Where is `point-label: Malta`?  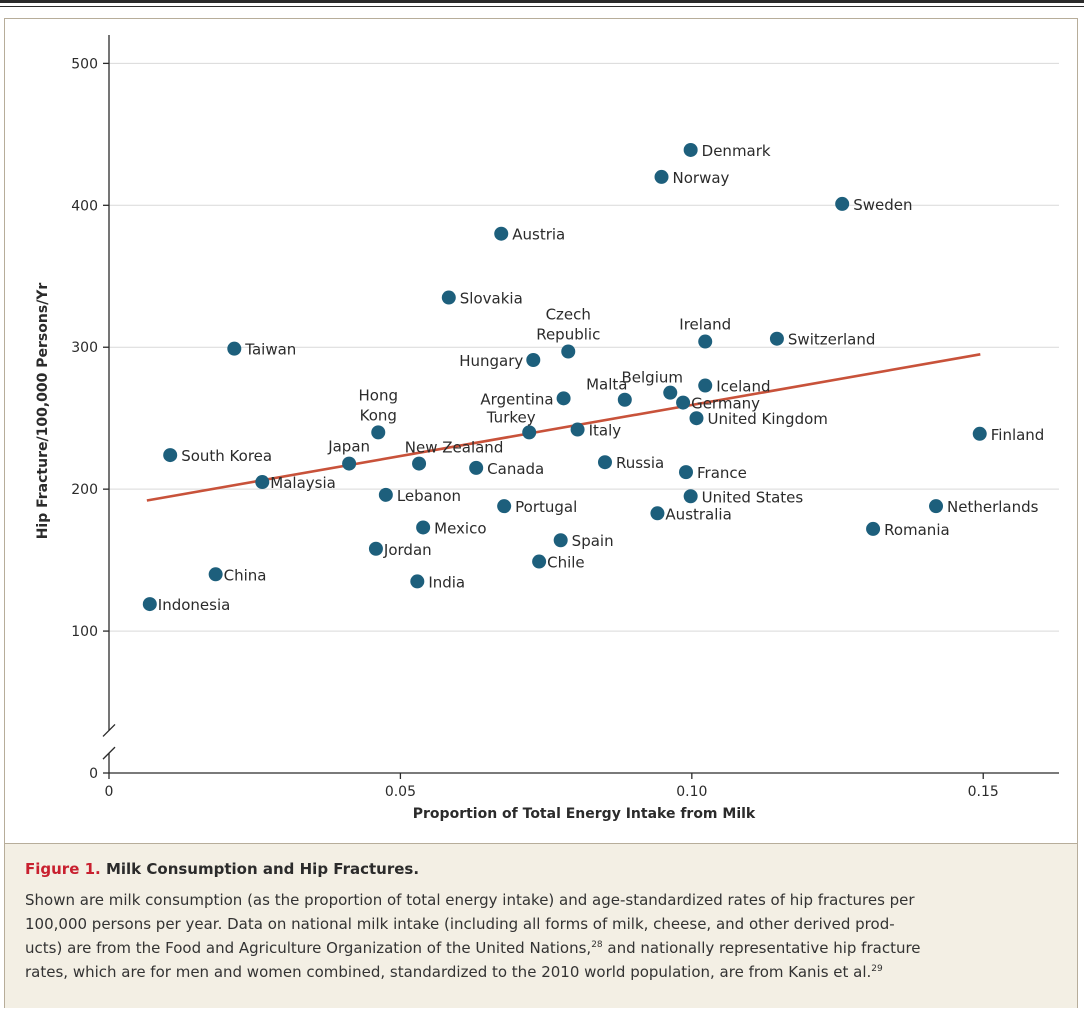 point-label: Malta is located at coordinates (606, 385).